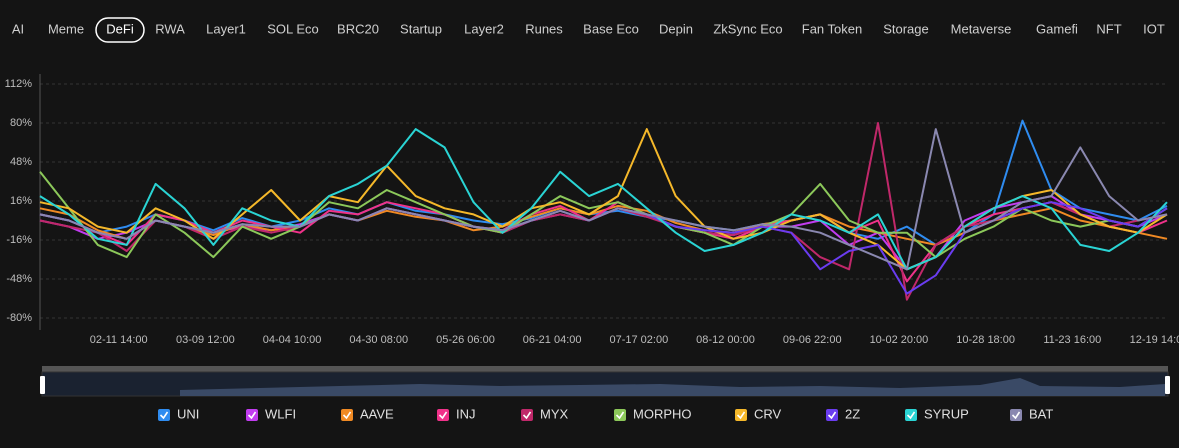 The width and height of the screenshot is (1179, 448). I want to click on tab: Metaverse, so click(981, 28).